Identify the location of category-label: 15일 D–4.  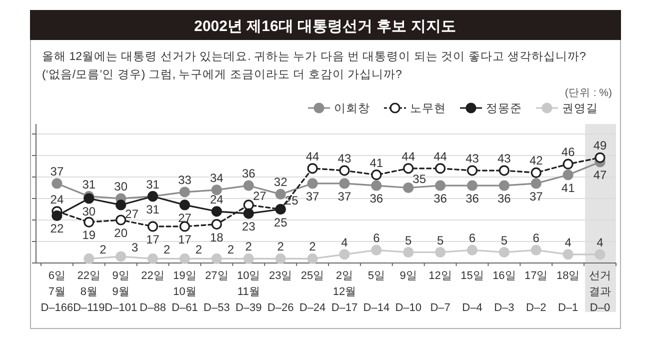
(472, 292).